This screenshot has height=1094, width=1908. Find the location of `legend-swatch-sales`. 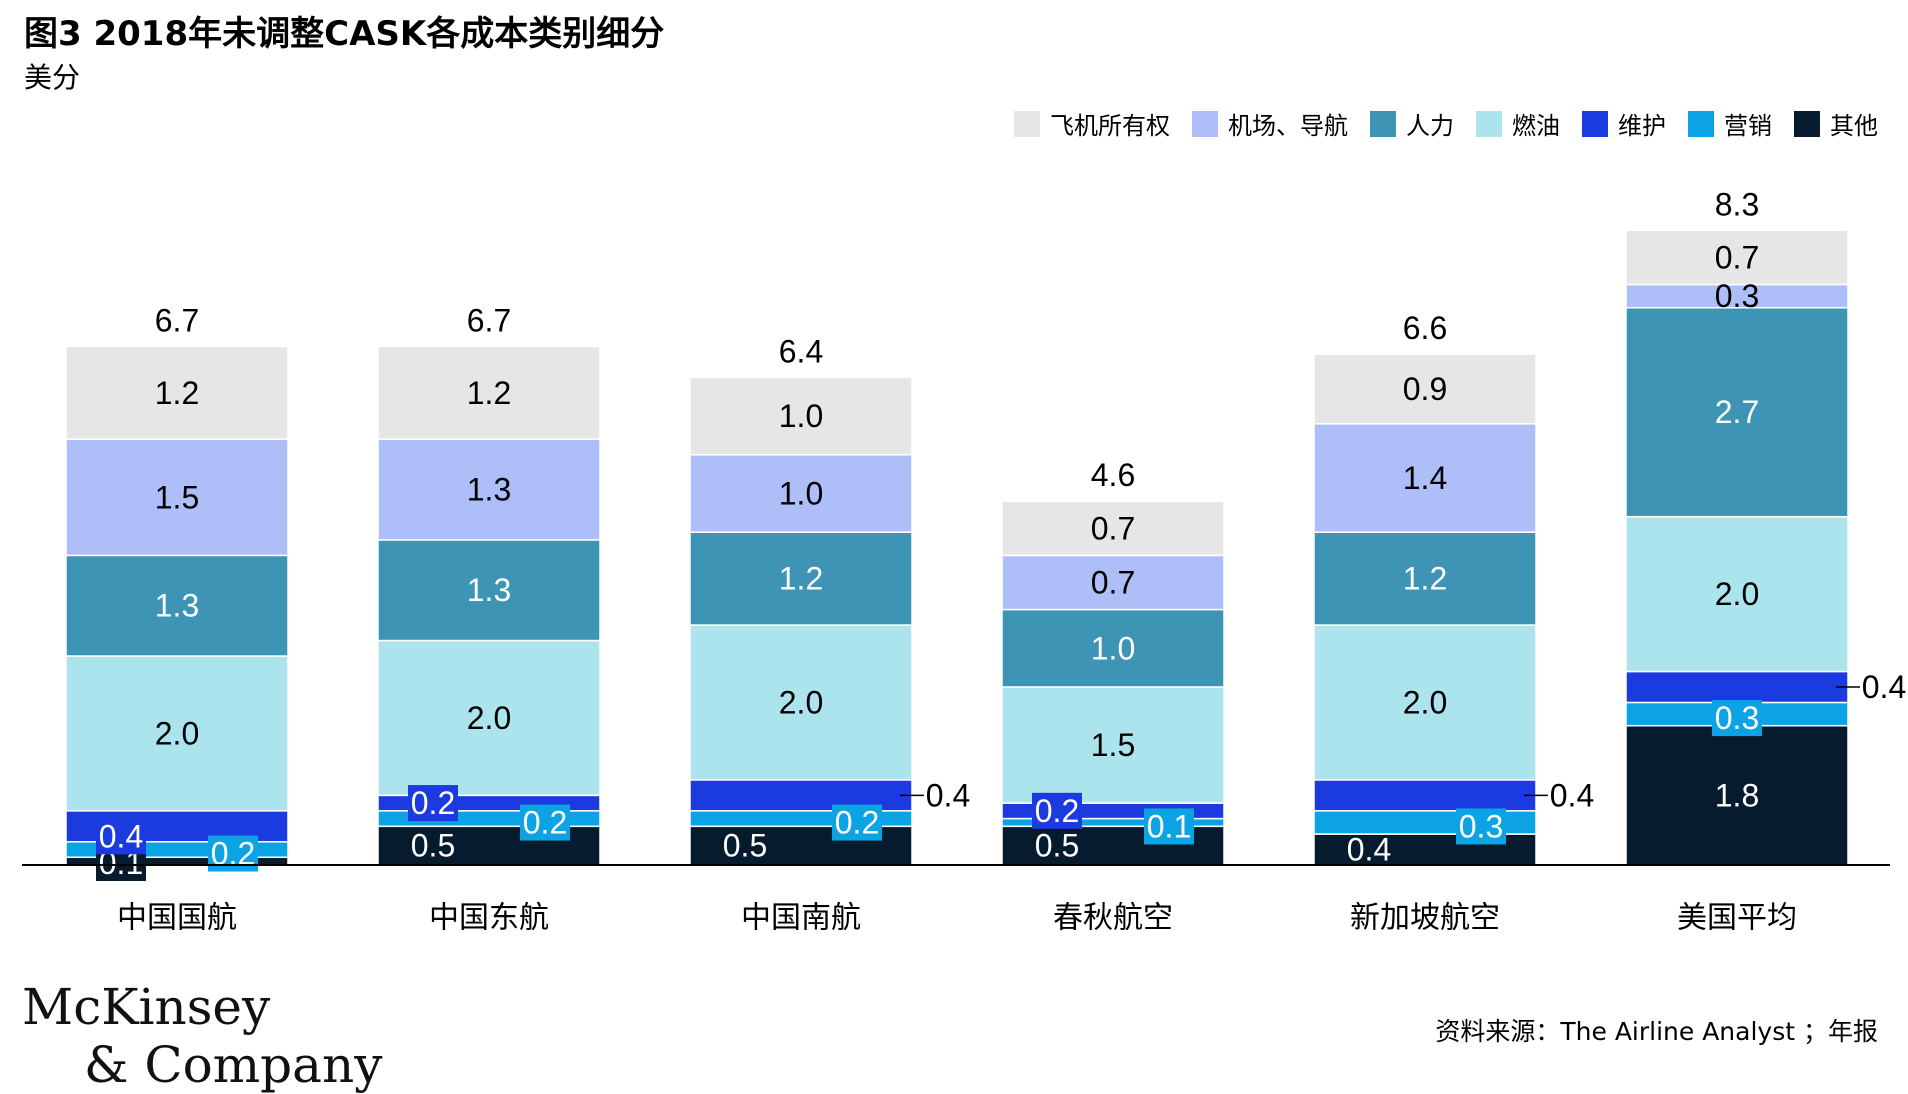

legend-swatch-sales is located at coordinates (1701, 123).